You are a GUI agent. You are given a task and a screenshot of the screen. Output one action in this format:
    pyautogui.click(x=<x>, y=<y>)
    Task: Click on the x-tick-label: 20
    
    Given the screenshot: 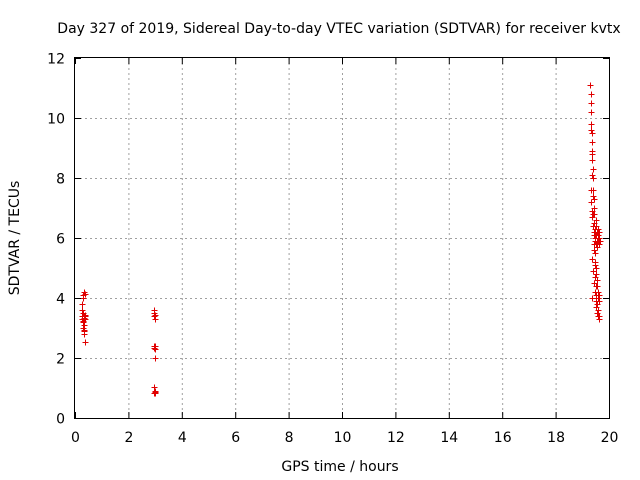 What is the action you would take?
    pyautogui.click(x=610, y=438)
    